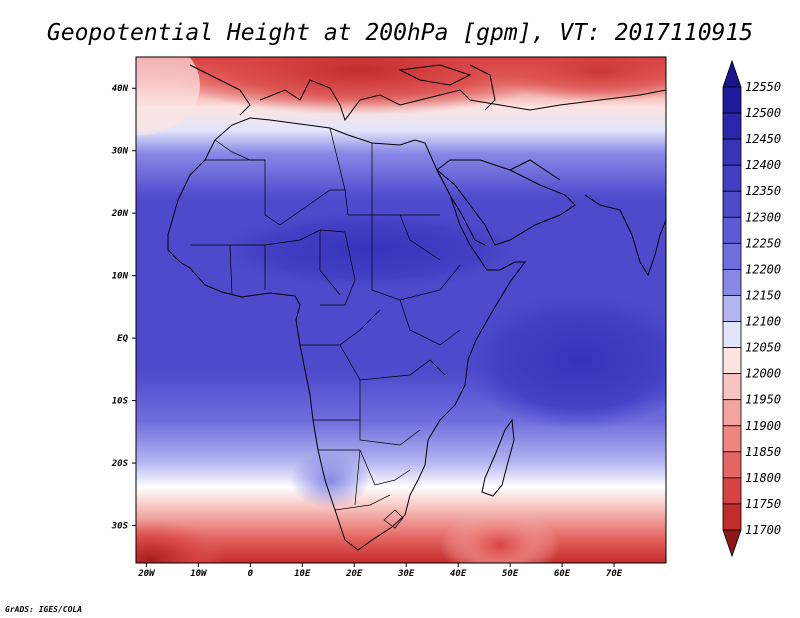 The width and height of the screenshot is (800, 618). What do you see at coordinates (614, 574) in the screenshot?
I see `lon-tick-label: 70E` at bounding box center [614, 574].